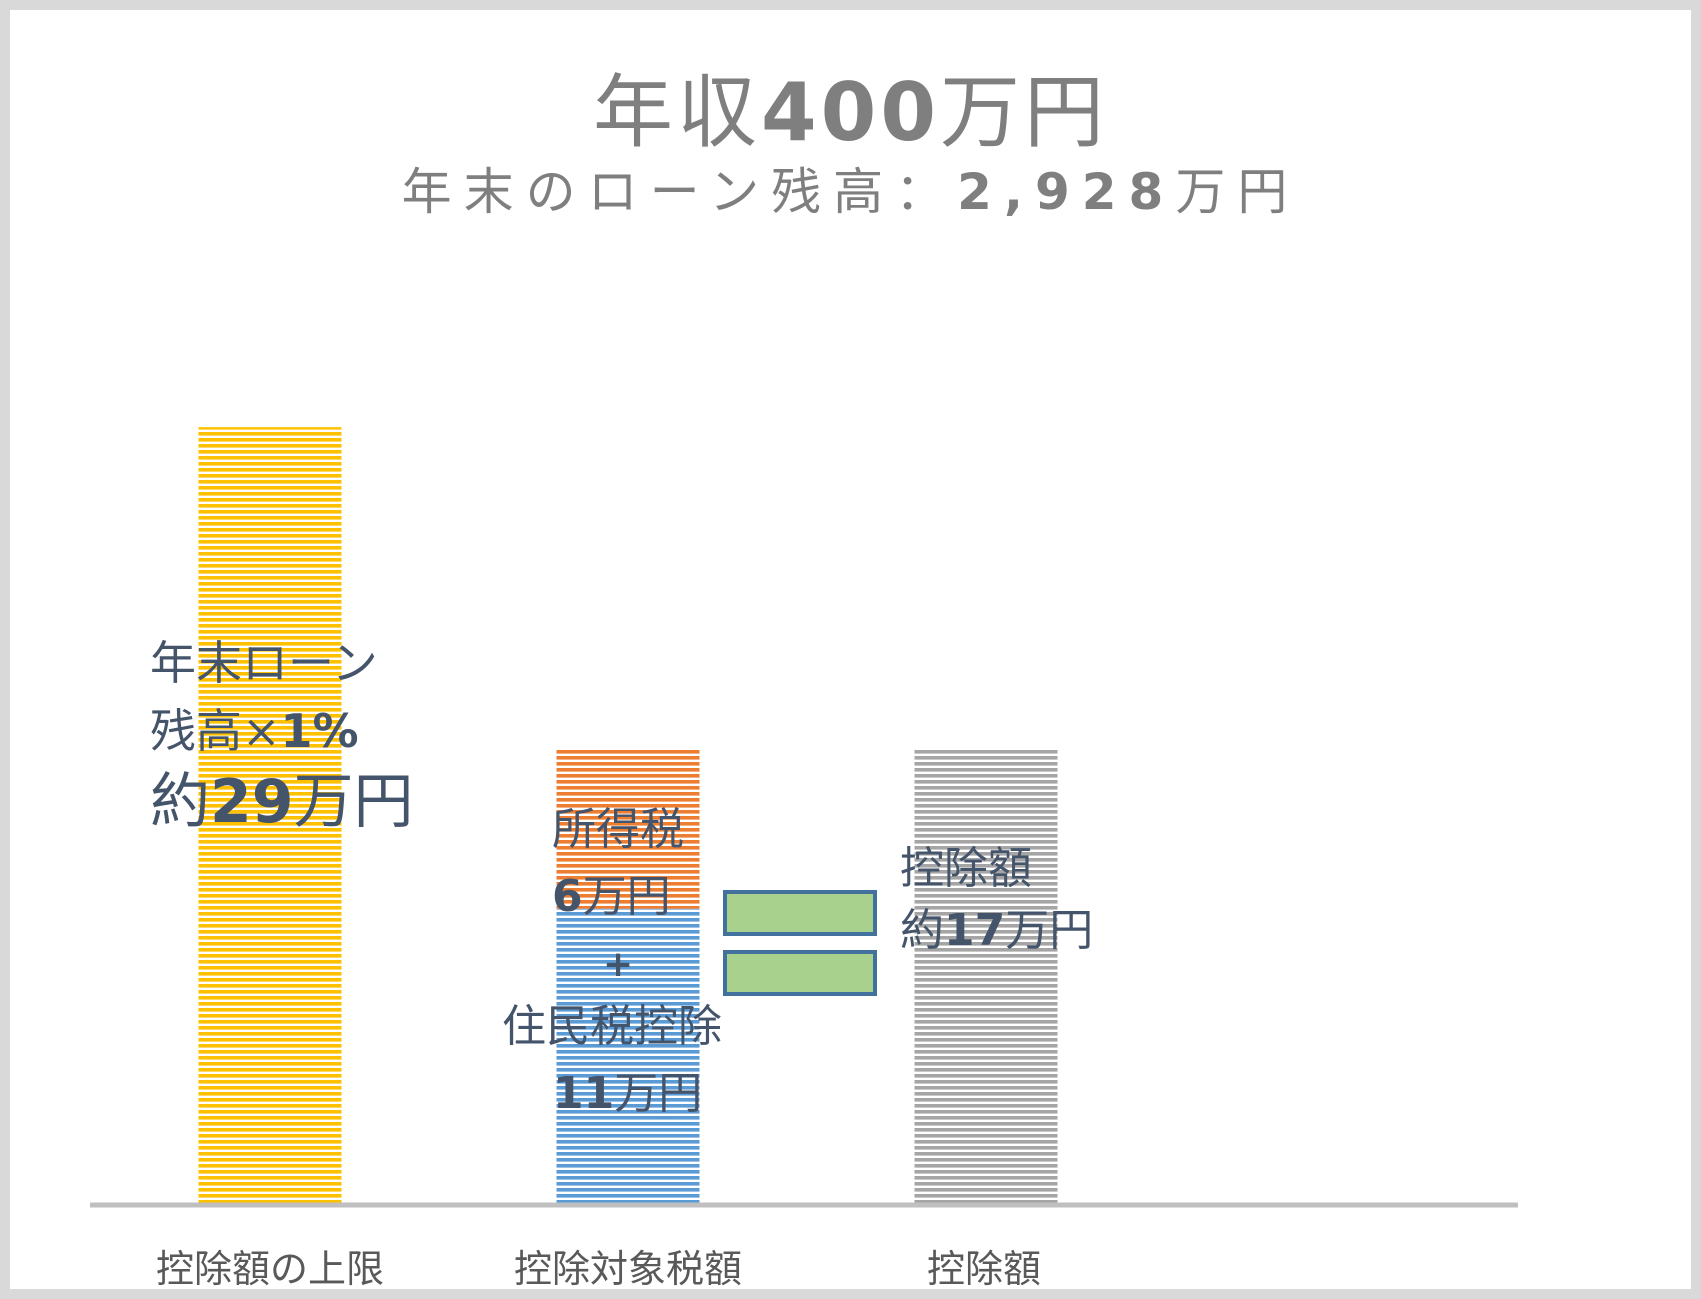 The width and height of the screenshot is (1701, 1299). Describe the element at coordinates (618, 829) in the screenshot. I see `income-tax-label: 所得税` at that location.